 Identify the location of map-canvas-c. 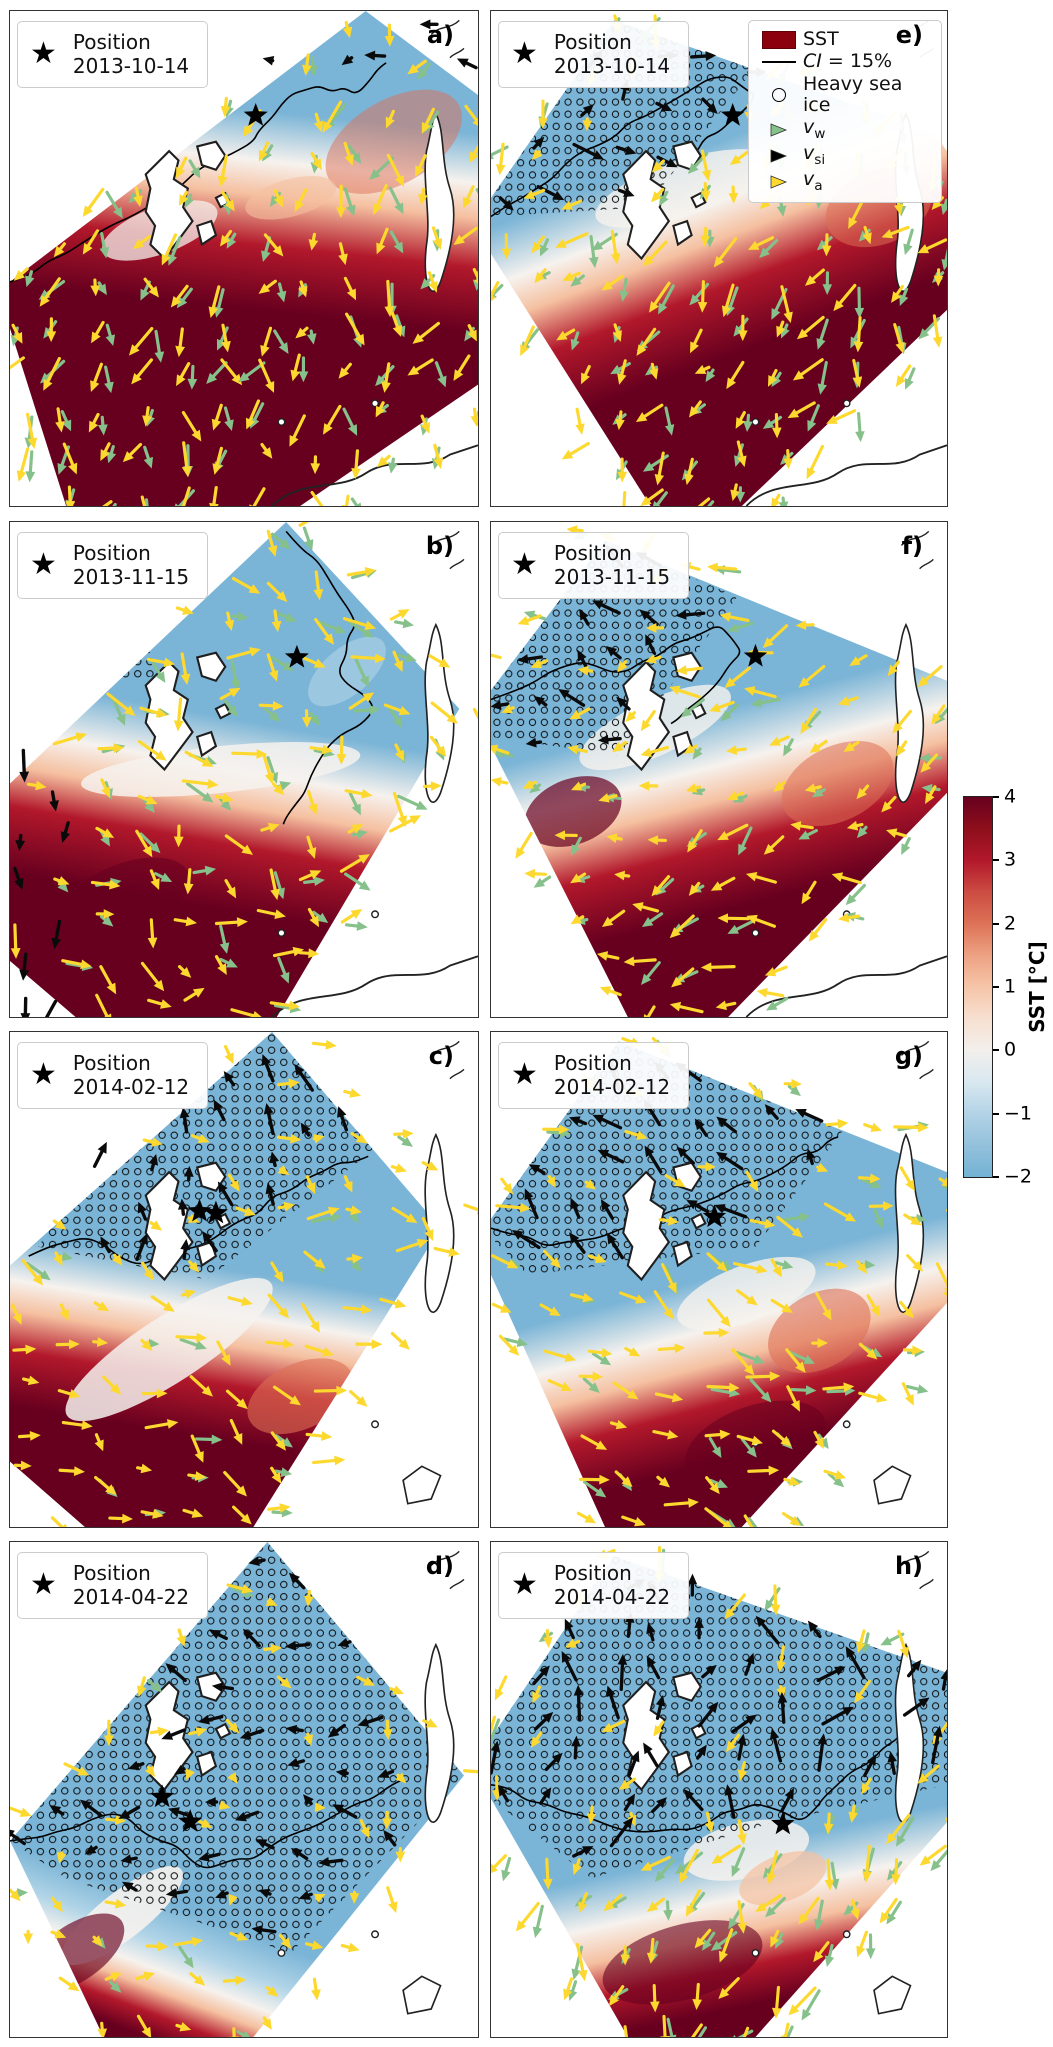
(244, 1279).